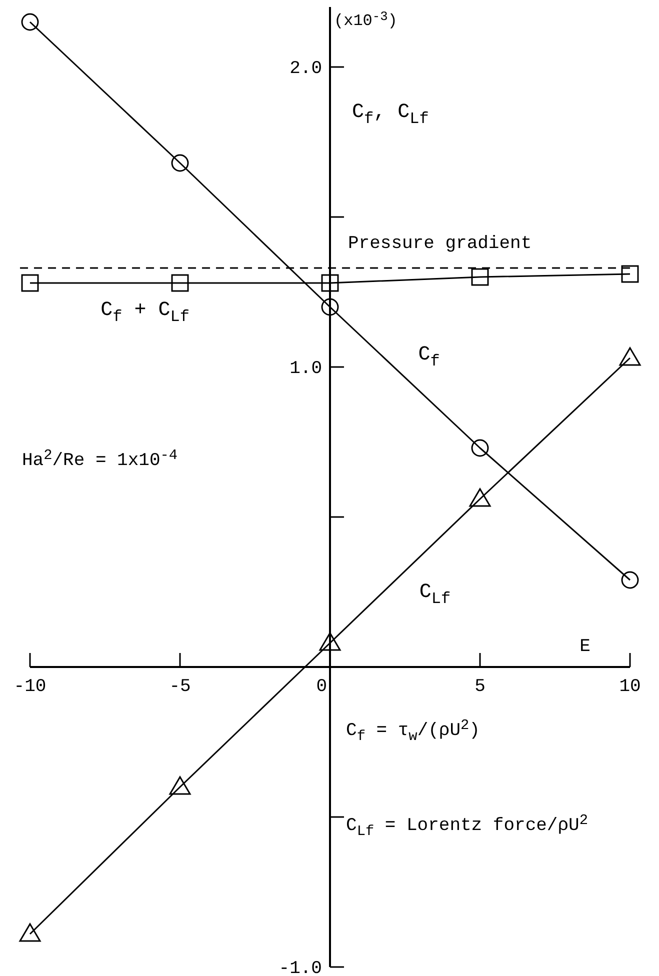 The width and height of the screenshot is (659, 976). I want to click on x-tick-label: 5, so click(480, 687).